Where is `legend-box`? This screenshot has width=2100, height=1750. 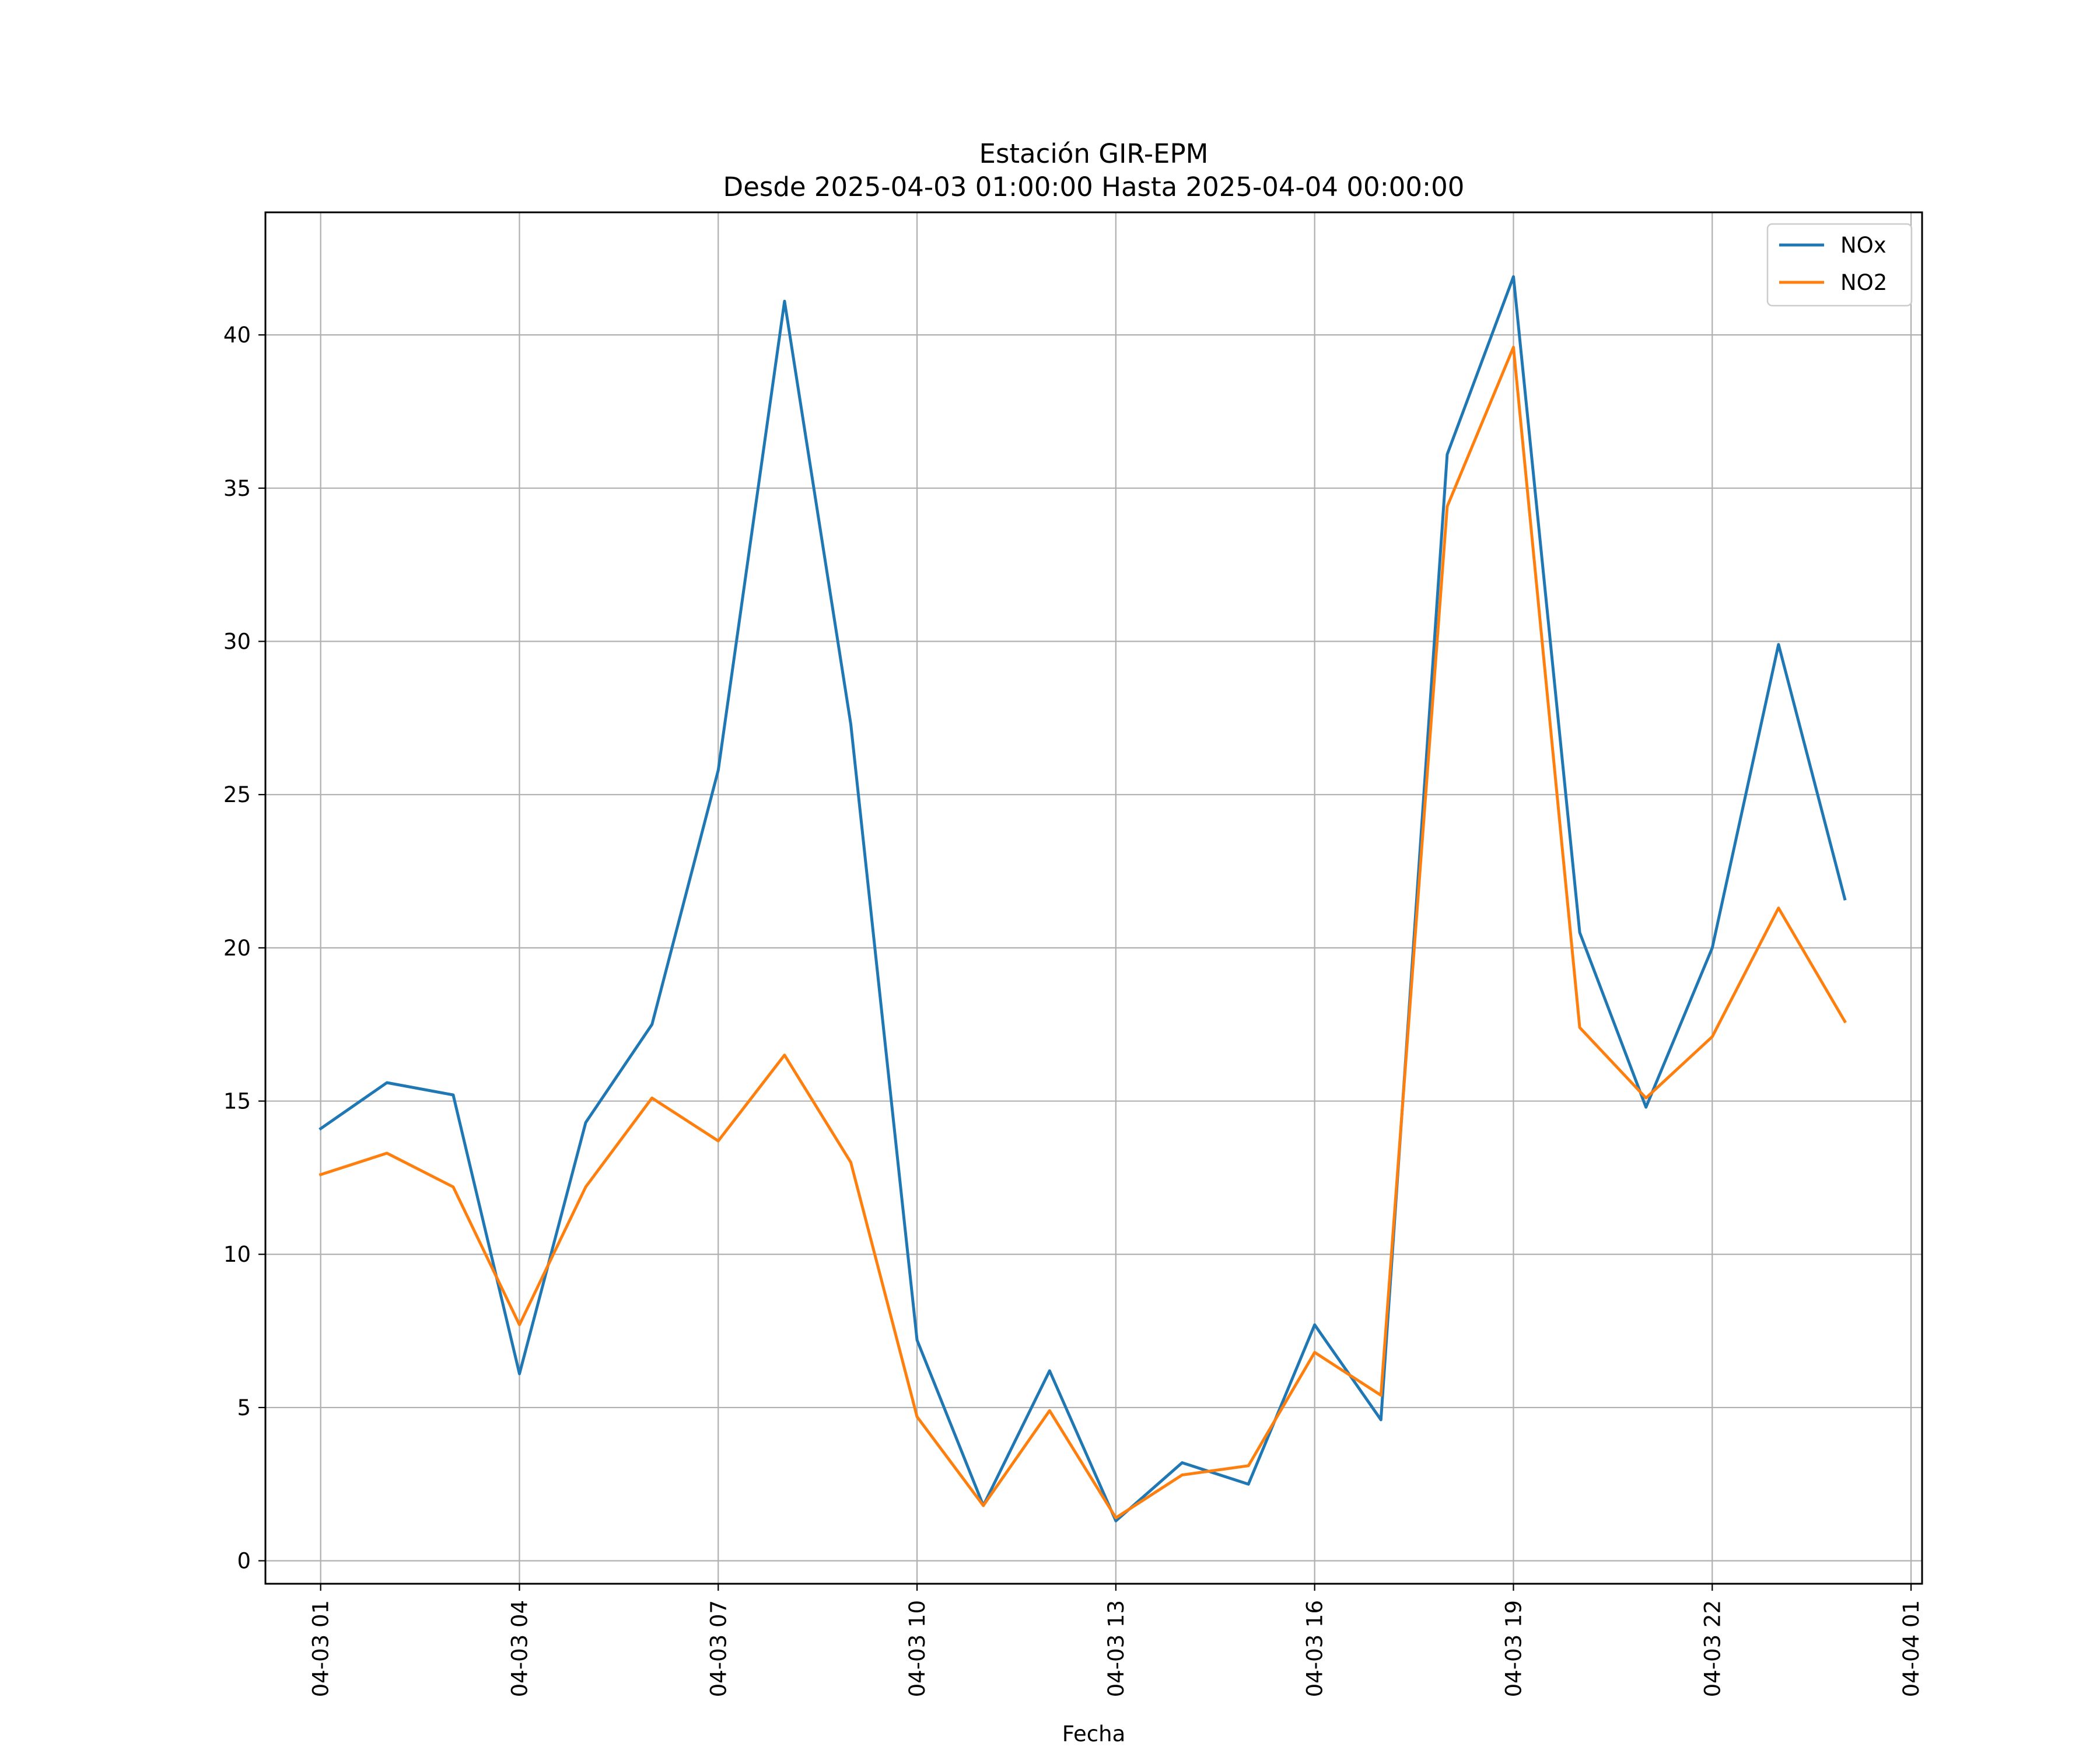 legend-box is located at coordinates (1839, 265).